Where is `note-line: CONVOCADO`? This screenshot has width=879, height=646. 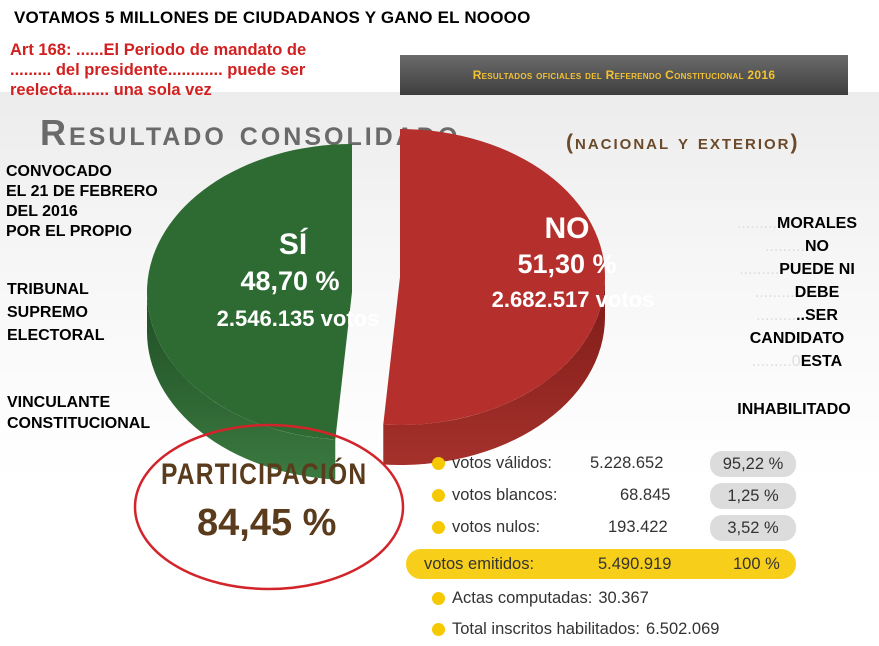
note-line: CONVOCADO is located at coordinates (59, 171).